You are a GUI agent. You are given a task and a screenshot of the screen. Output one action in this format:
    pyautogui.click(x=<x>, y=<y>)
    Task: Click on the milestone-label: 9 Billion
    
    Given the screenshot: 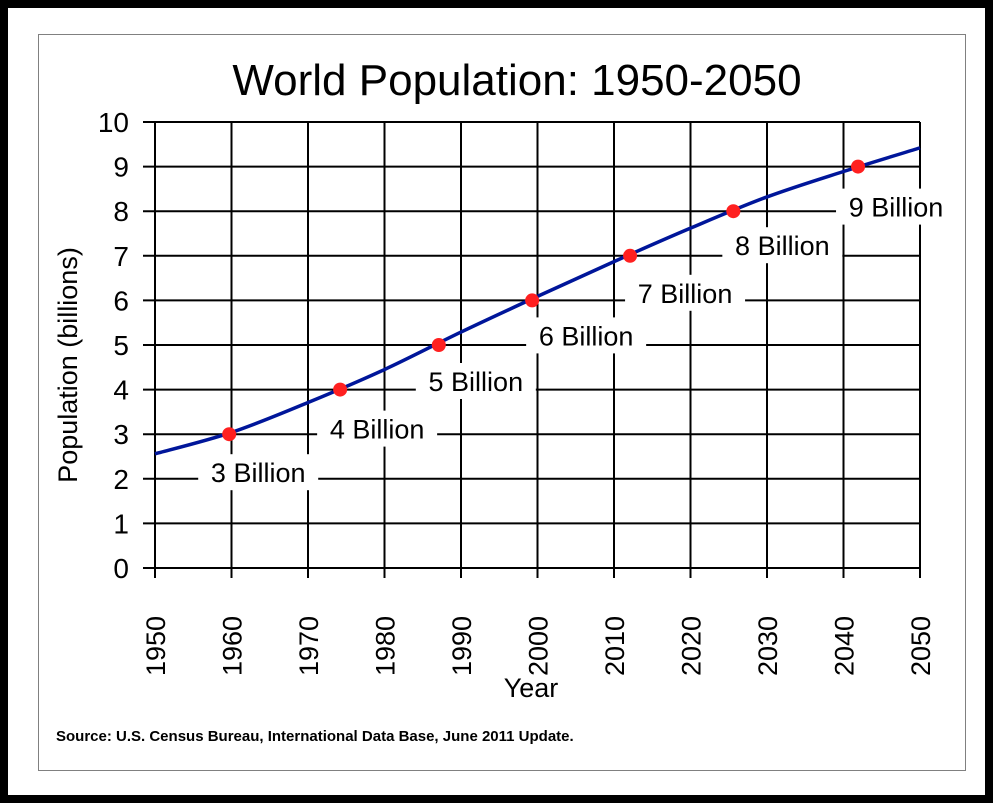 What is the action you would take?
    pyautogui.click(x=896, y=208)
    